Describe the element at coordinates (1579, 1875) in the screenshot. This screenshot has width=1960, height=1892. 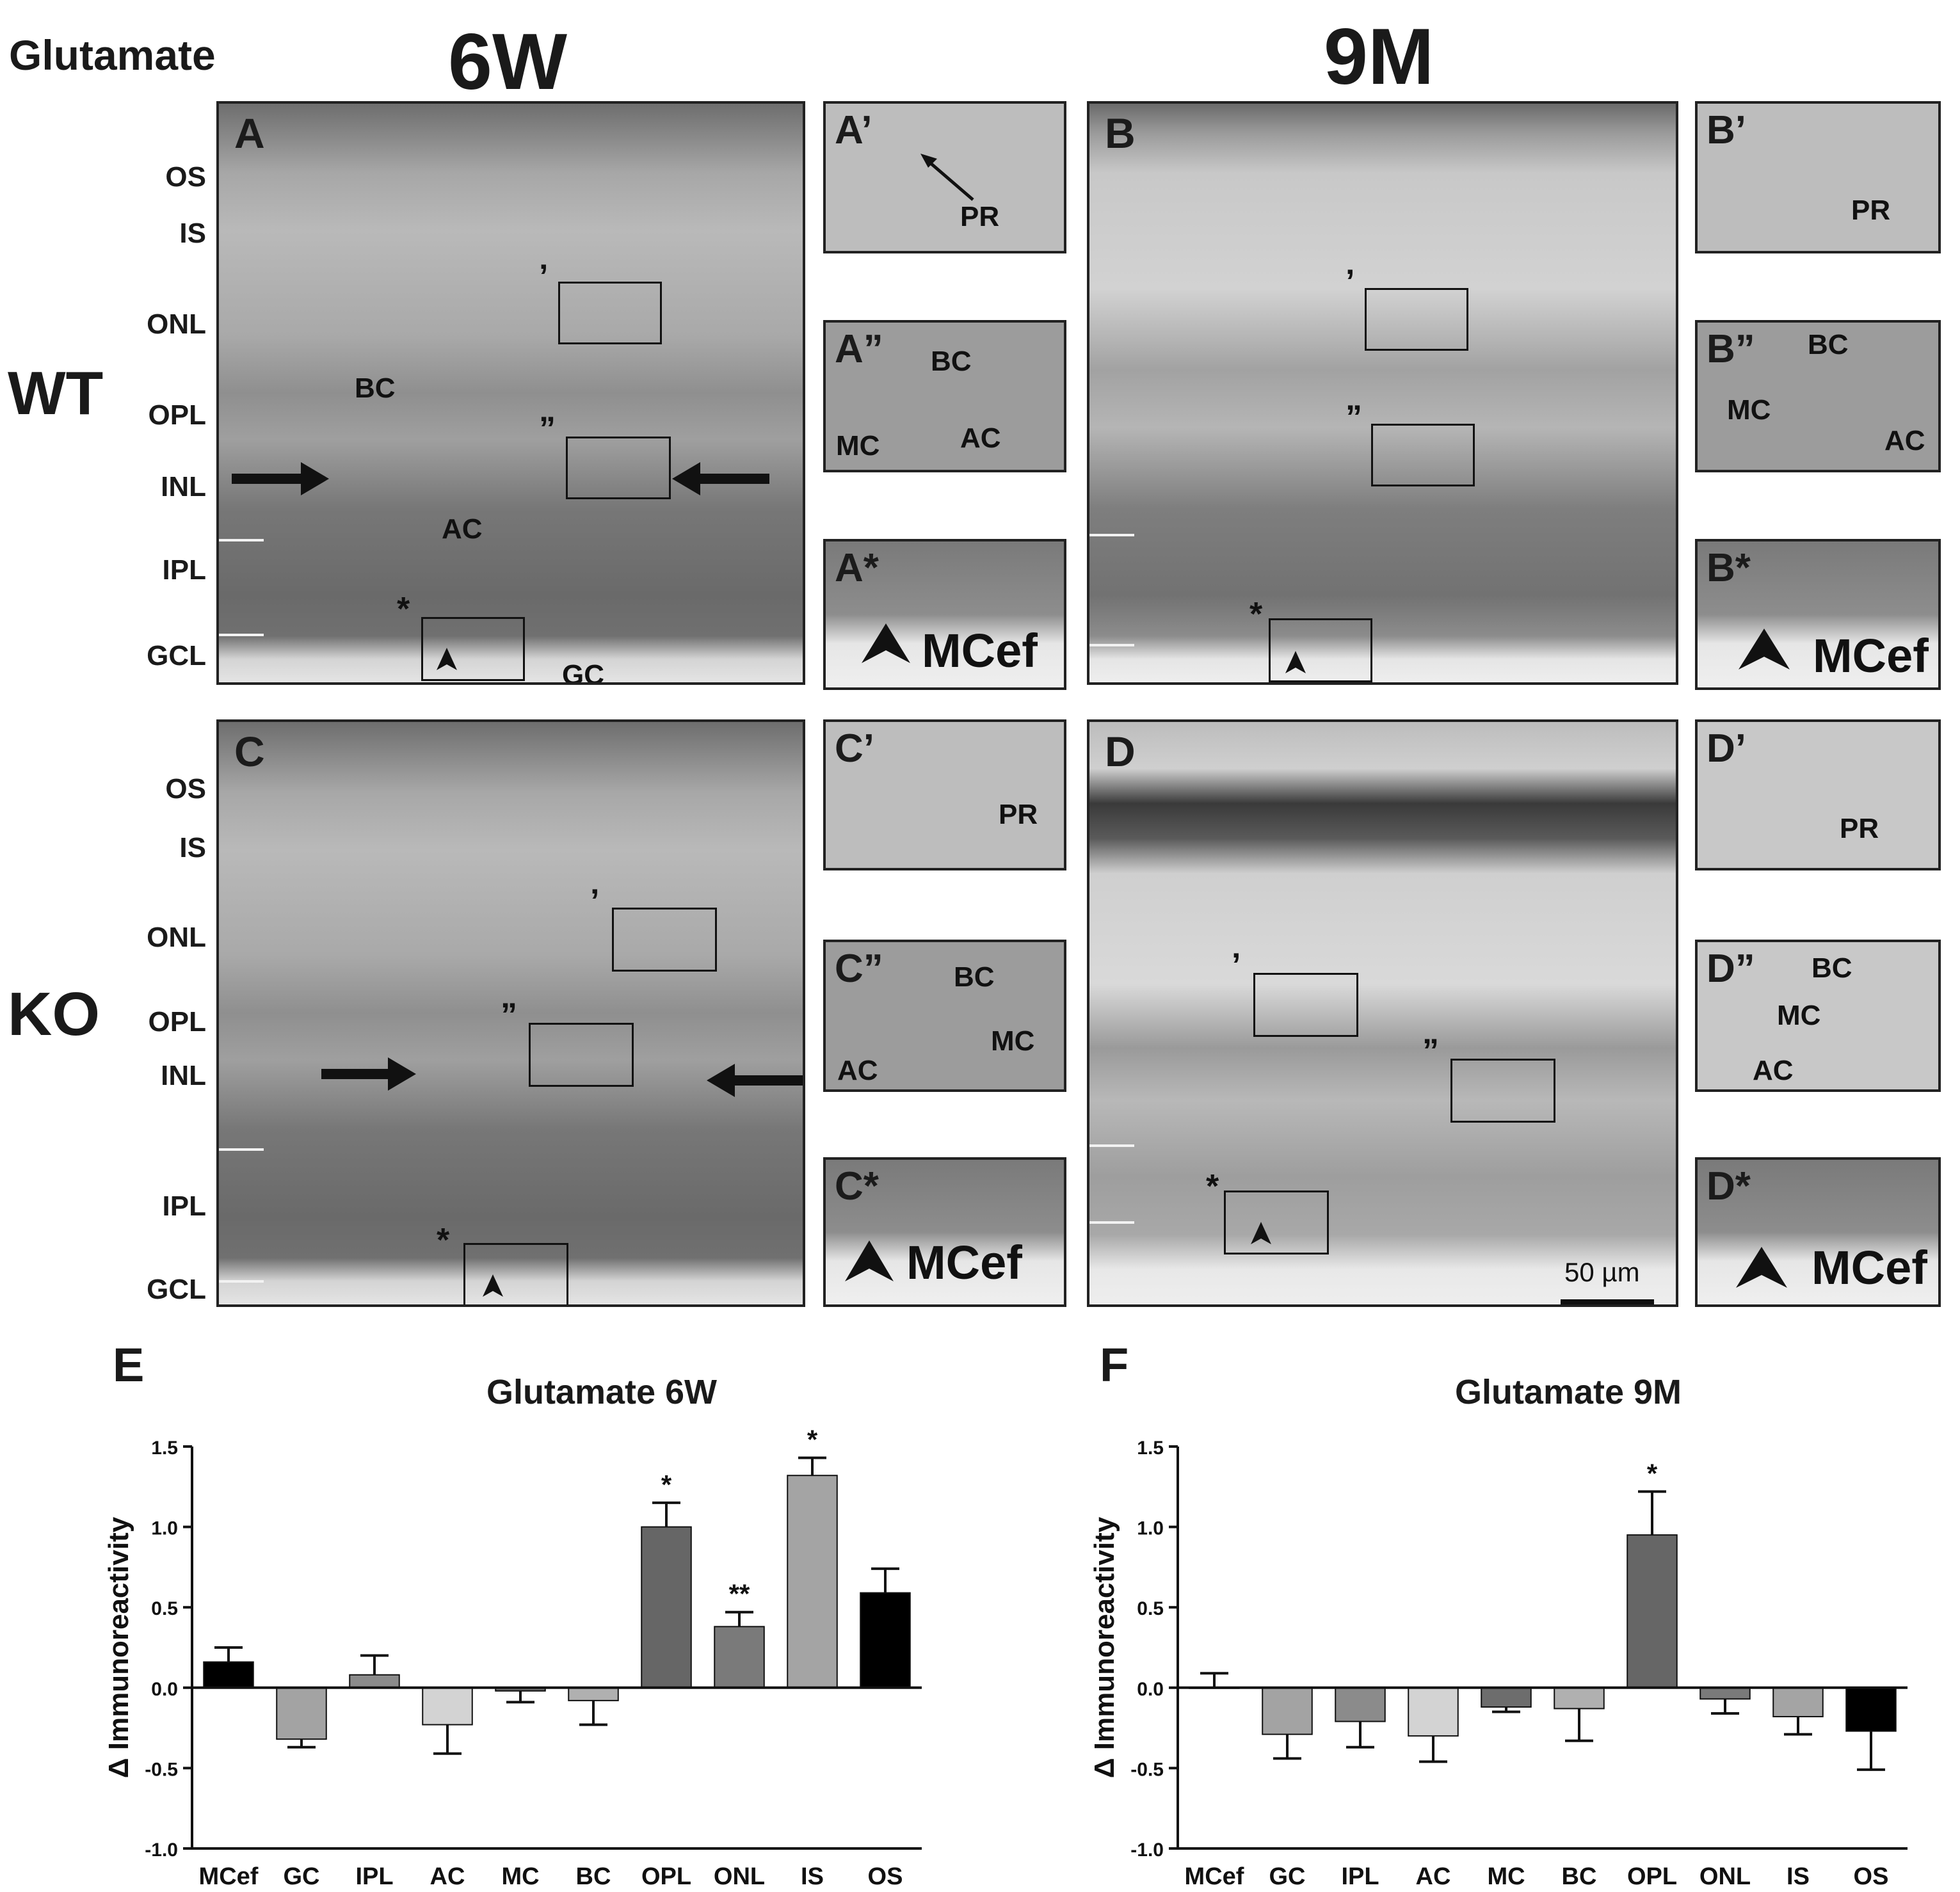
I see `x-tick-label: BC` at that location.